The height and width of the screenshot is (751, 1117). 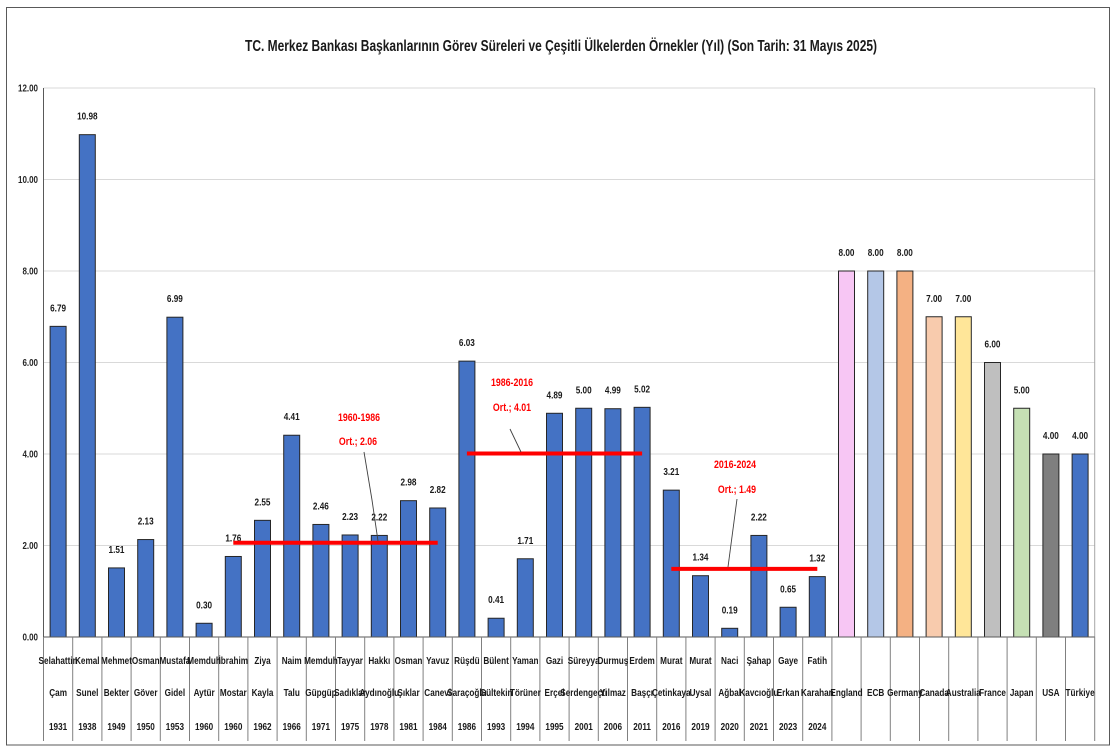 What do you see at coordinates (613, 390) in the screenshot?
I see `data-label-20: 4.99` at bounding box center [613, 390].